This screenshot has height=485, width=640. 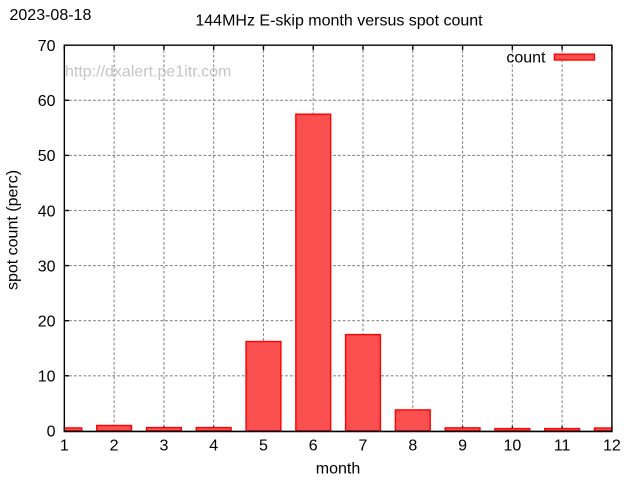 I want to click on svg-text: 30, so click(x=47, y=266).